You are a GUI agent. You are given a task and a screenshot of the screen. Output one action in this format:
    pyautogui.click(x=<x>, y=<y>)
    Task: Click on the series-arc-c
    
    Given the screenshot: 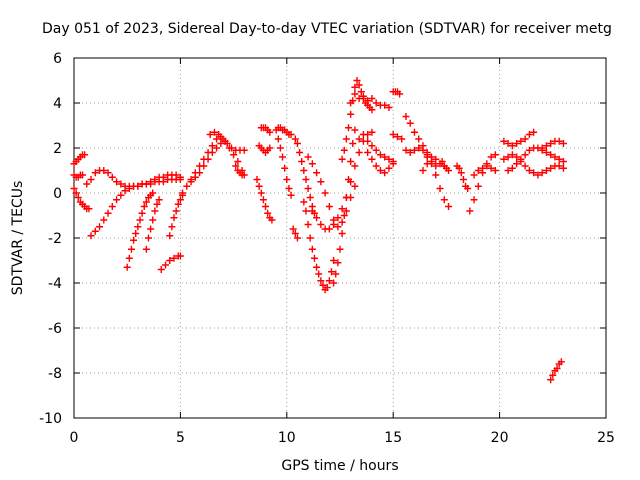 What is the action you would take?
    pyautogui.click(x=78, y=176)
    